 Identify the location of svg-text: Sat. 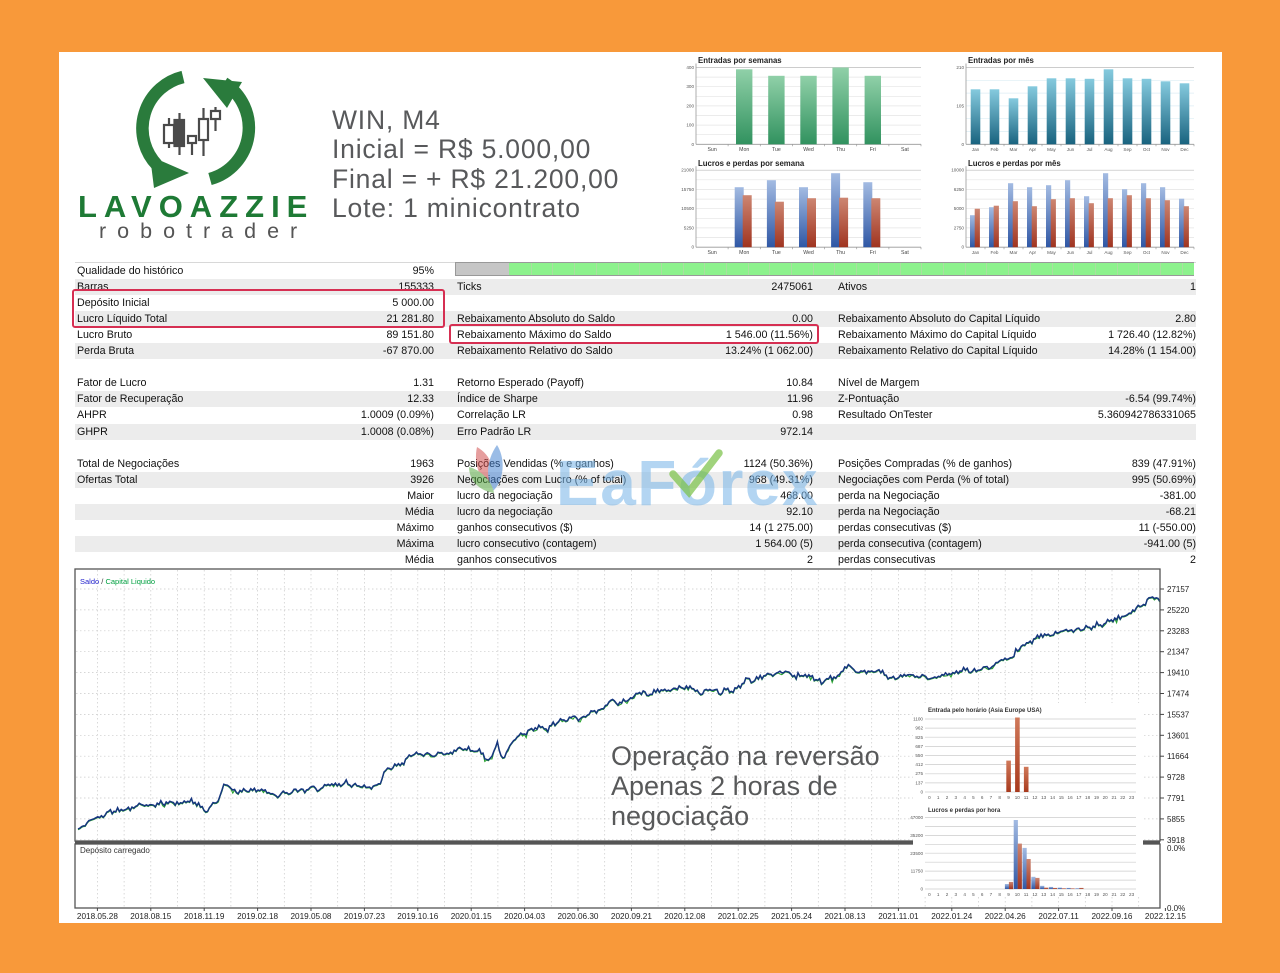
(905, 253).